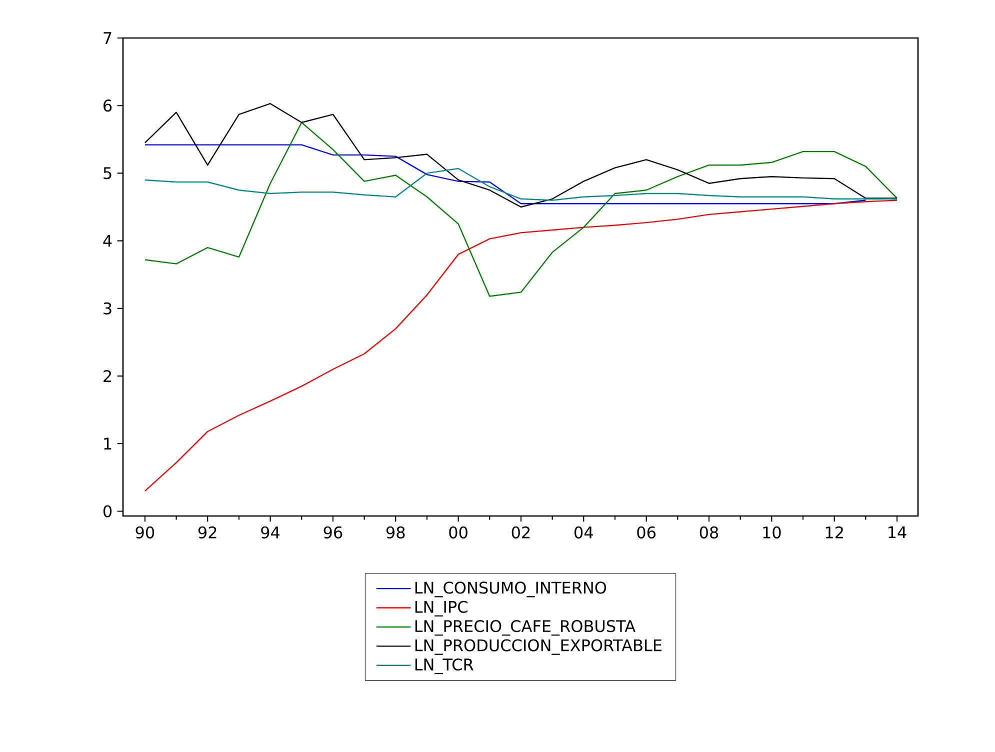 The width and height of the screenshot is (995, 752). What do you see at coordinates (772, 532) in the screenshot?
I see `x-tick-label: 10` at bounding box center [772, 532].